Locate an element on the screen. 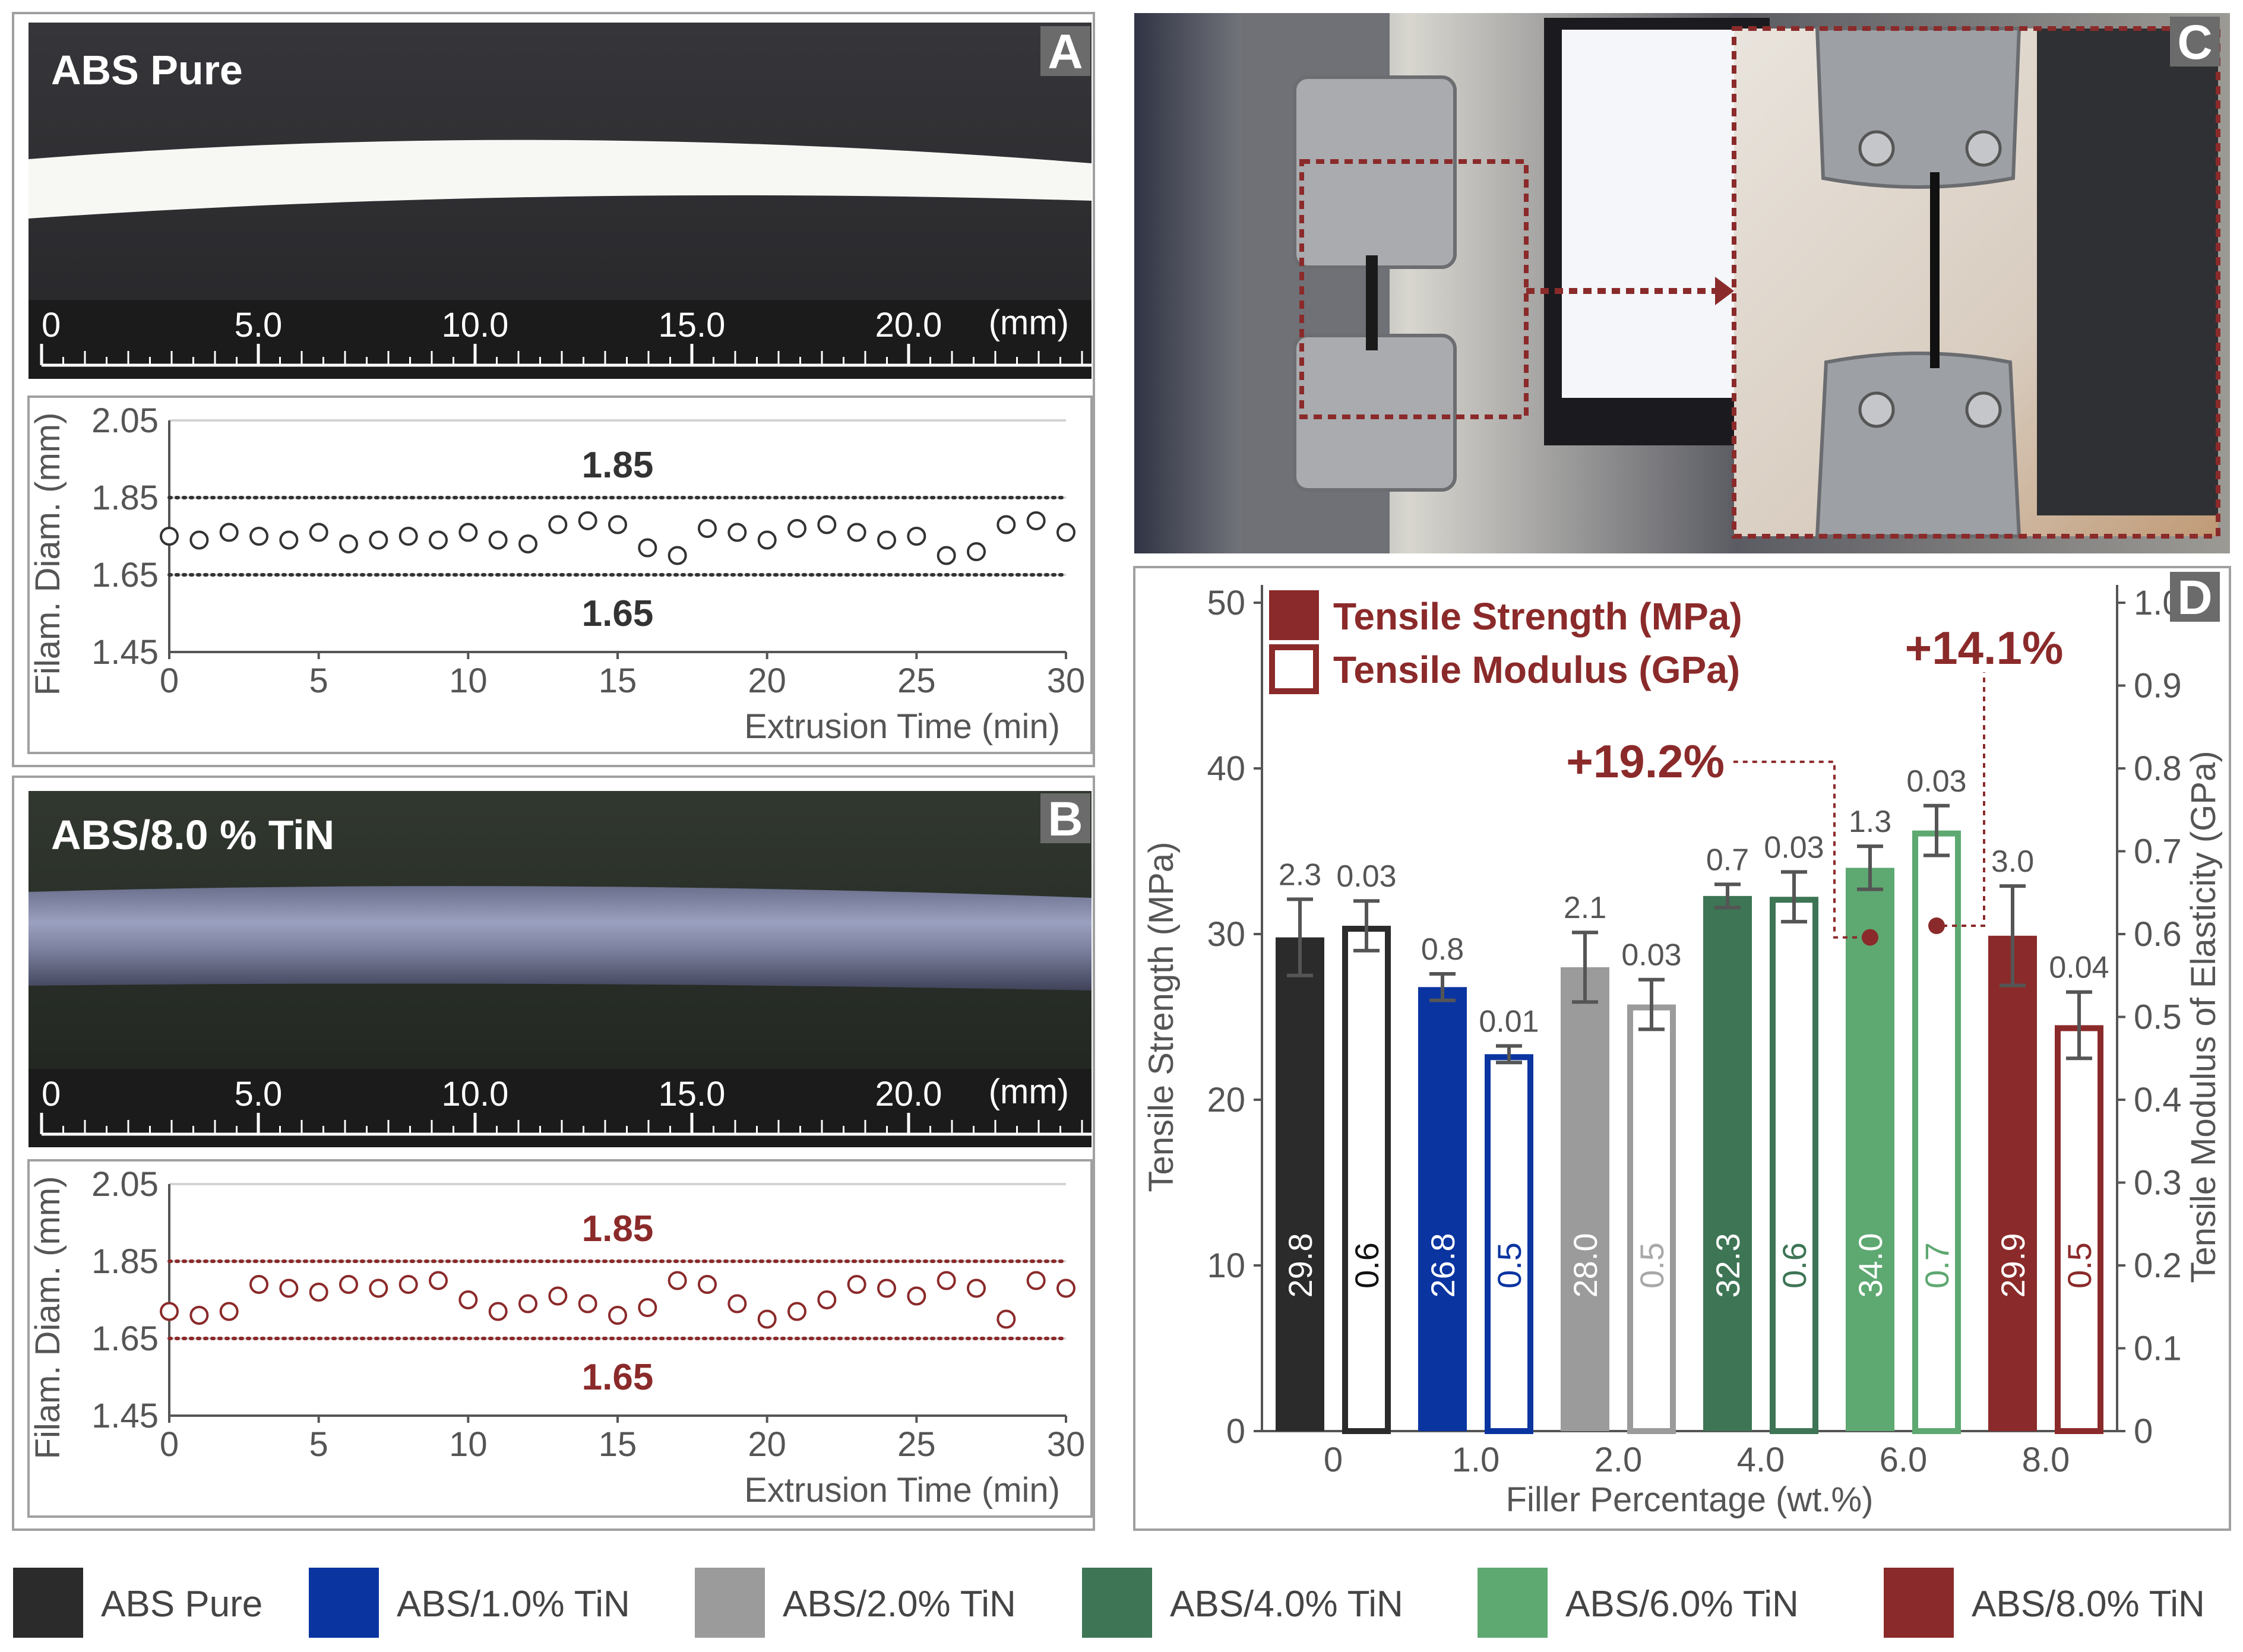  zoom-inset is located at coordinates (1976, 282).